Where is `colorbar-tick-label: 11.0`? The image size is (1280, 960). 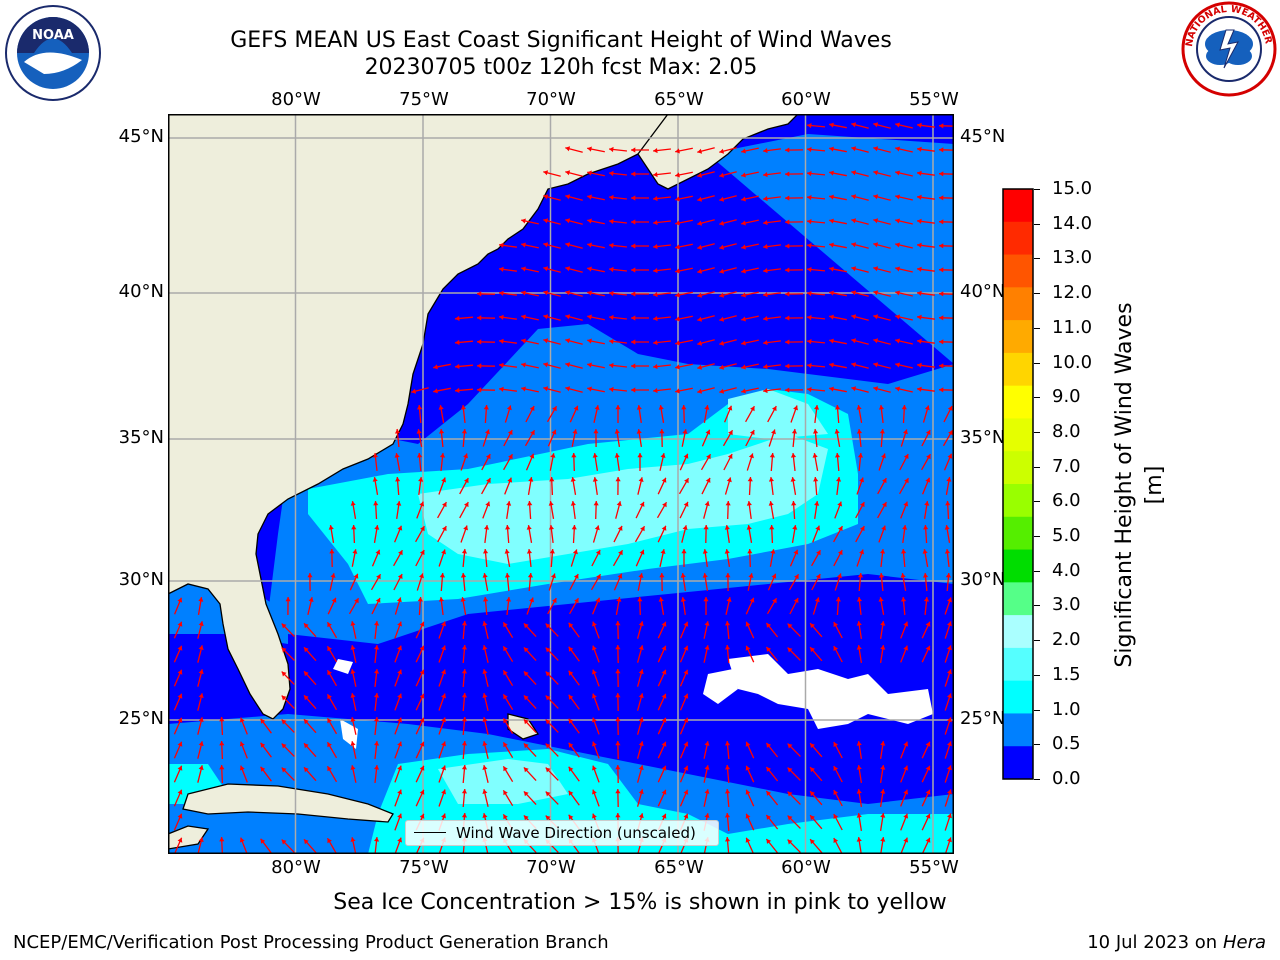 colorbar-tick-label: 11.0 is located at coordinates (1072, 327).